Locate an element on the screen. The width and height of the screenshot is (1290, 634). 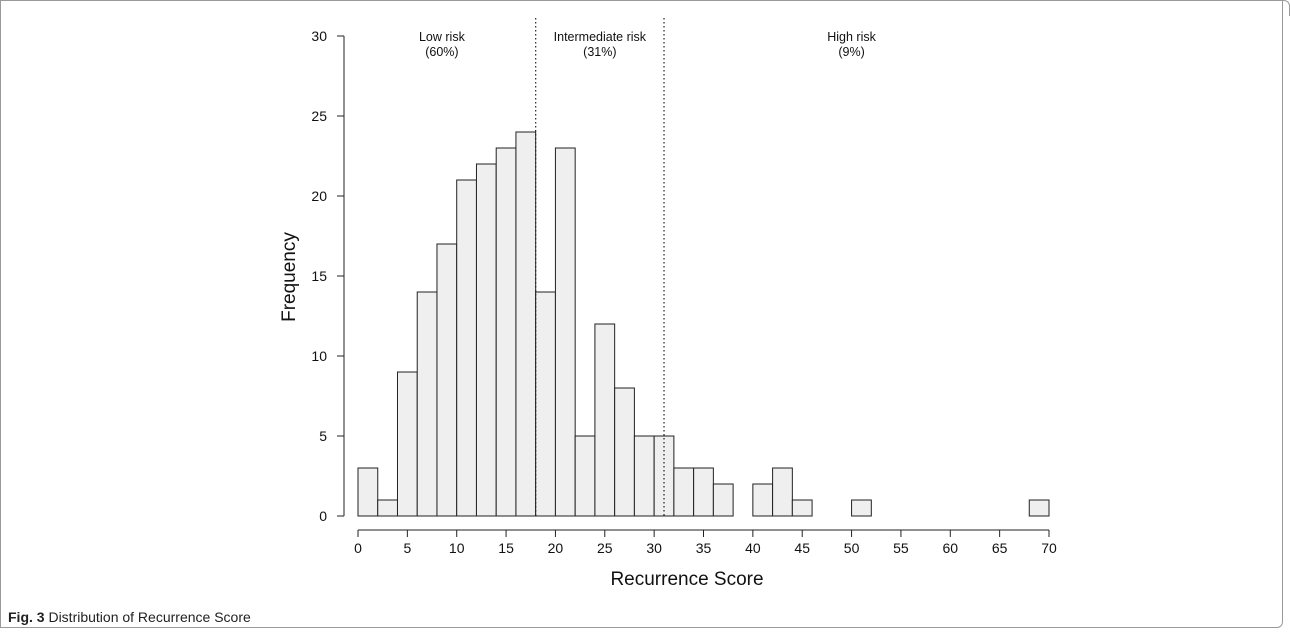
x-tick-label: 50 is located at coordinates (852, 548).